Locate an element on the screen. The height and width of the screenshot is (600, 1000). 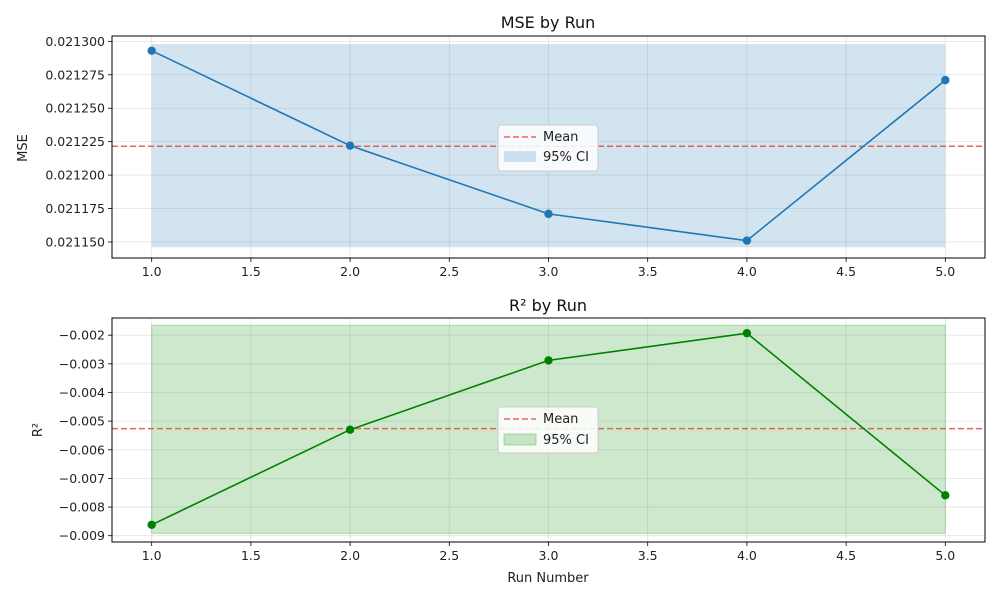
r2-legend: Mean 95% CI is located at coordinates (548, 430).